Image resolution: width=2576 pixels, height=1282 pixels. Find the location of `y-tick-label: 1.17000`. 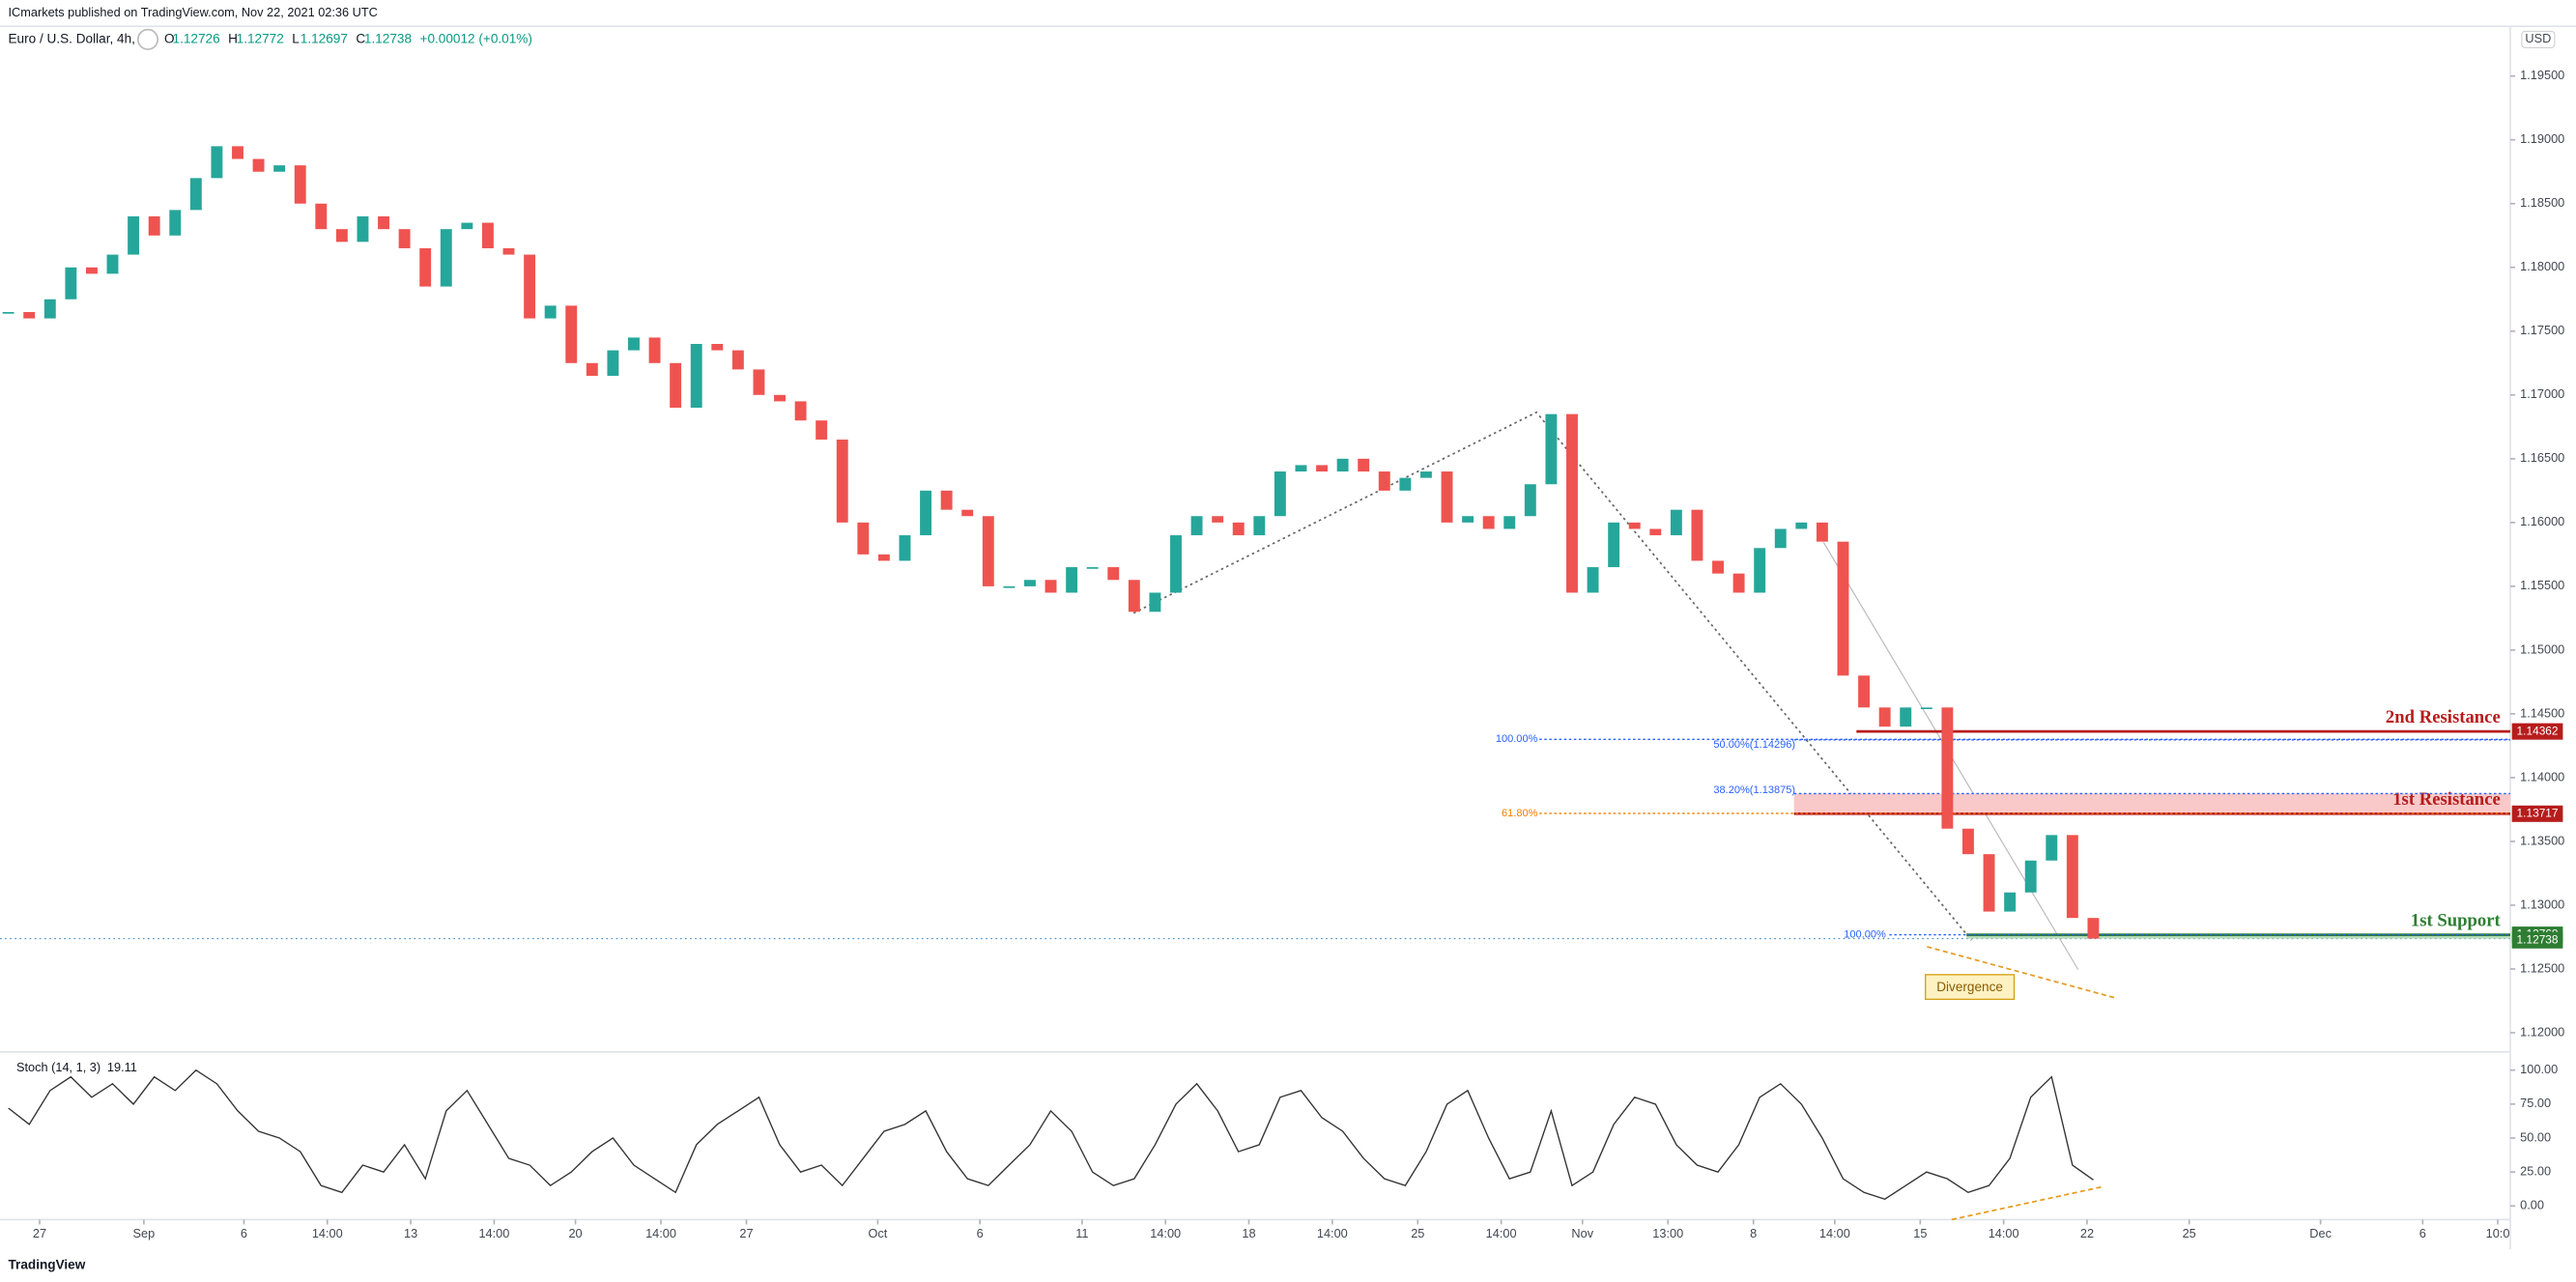

y-tick-label: 1.17000 is located at coordinates (2542, 394).